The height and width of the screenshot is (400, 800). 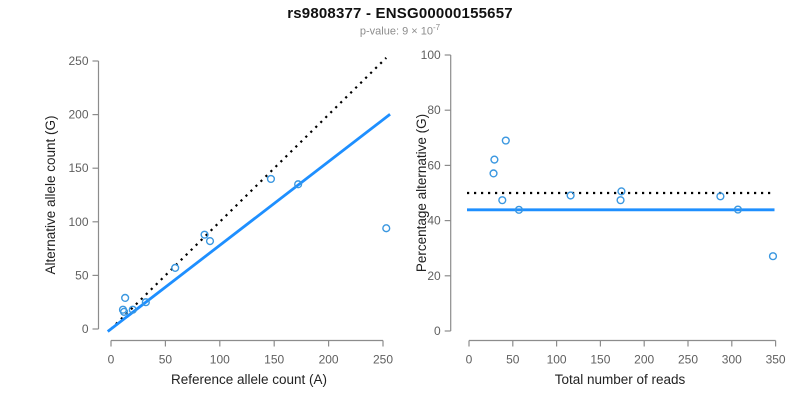 I want to click on y-tick-label: 40, so click(x=434, y=221).